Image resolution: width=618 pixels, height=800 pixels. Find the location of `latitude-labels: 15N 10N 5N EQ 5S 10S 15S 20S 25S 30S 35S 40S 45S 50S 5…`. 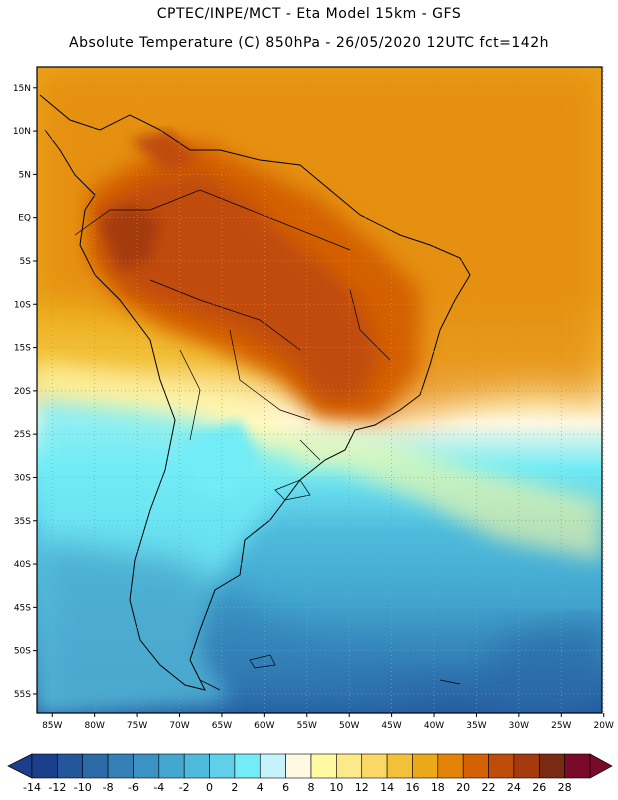

latitude-labels: 15N 10N 5N EQ 5S 10S 15S 20S 25S 30S 35S 40S 45S 50S 5… is located at coordinates (25, 392).